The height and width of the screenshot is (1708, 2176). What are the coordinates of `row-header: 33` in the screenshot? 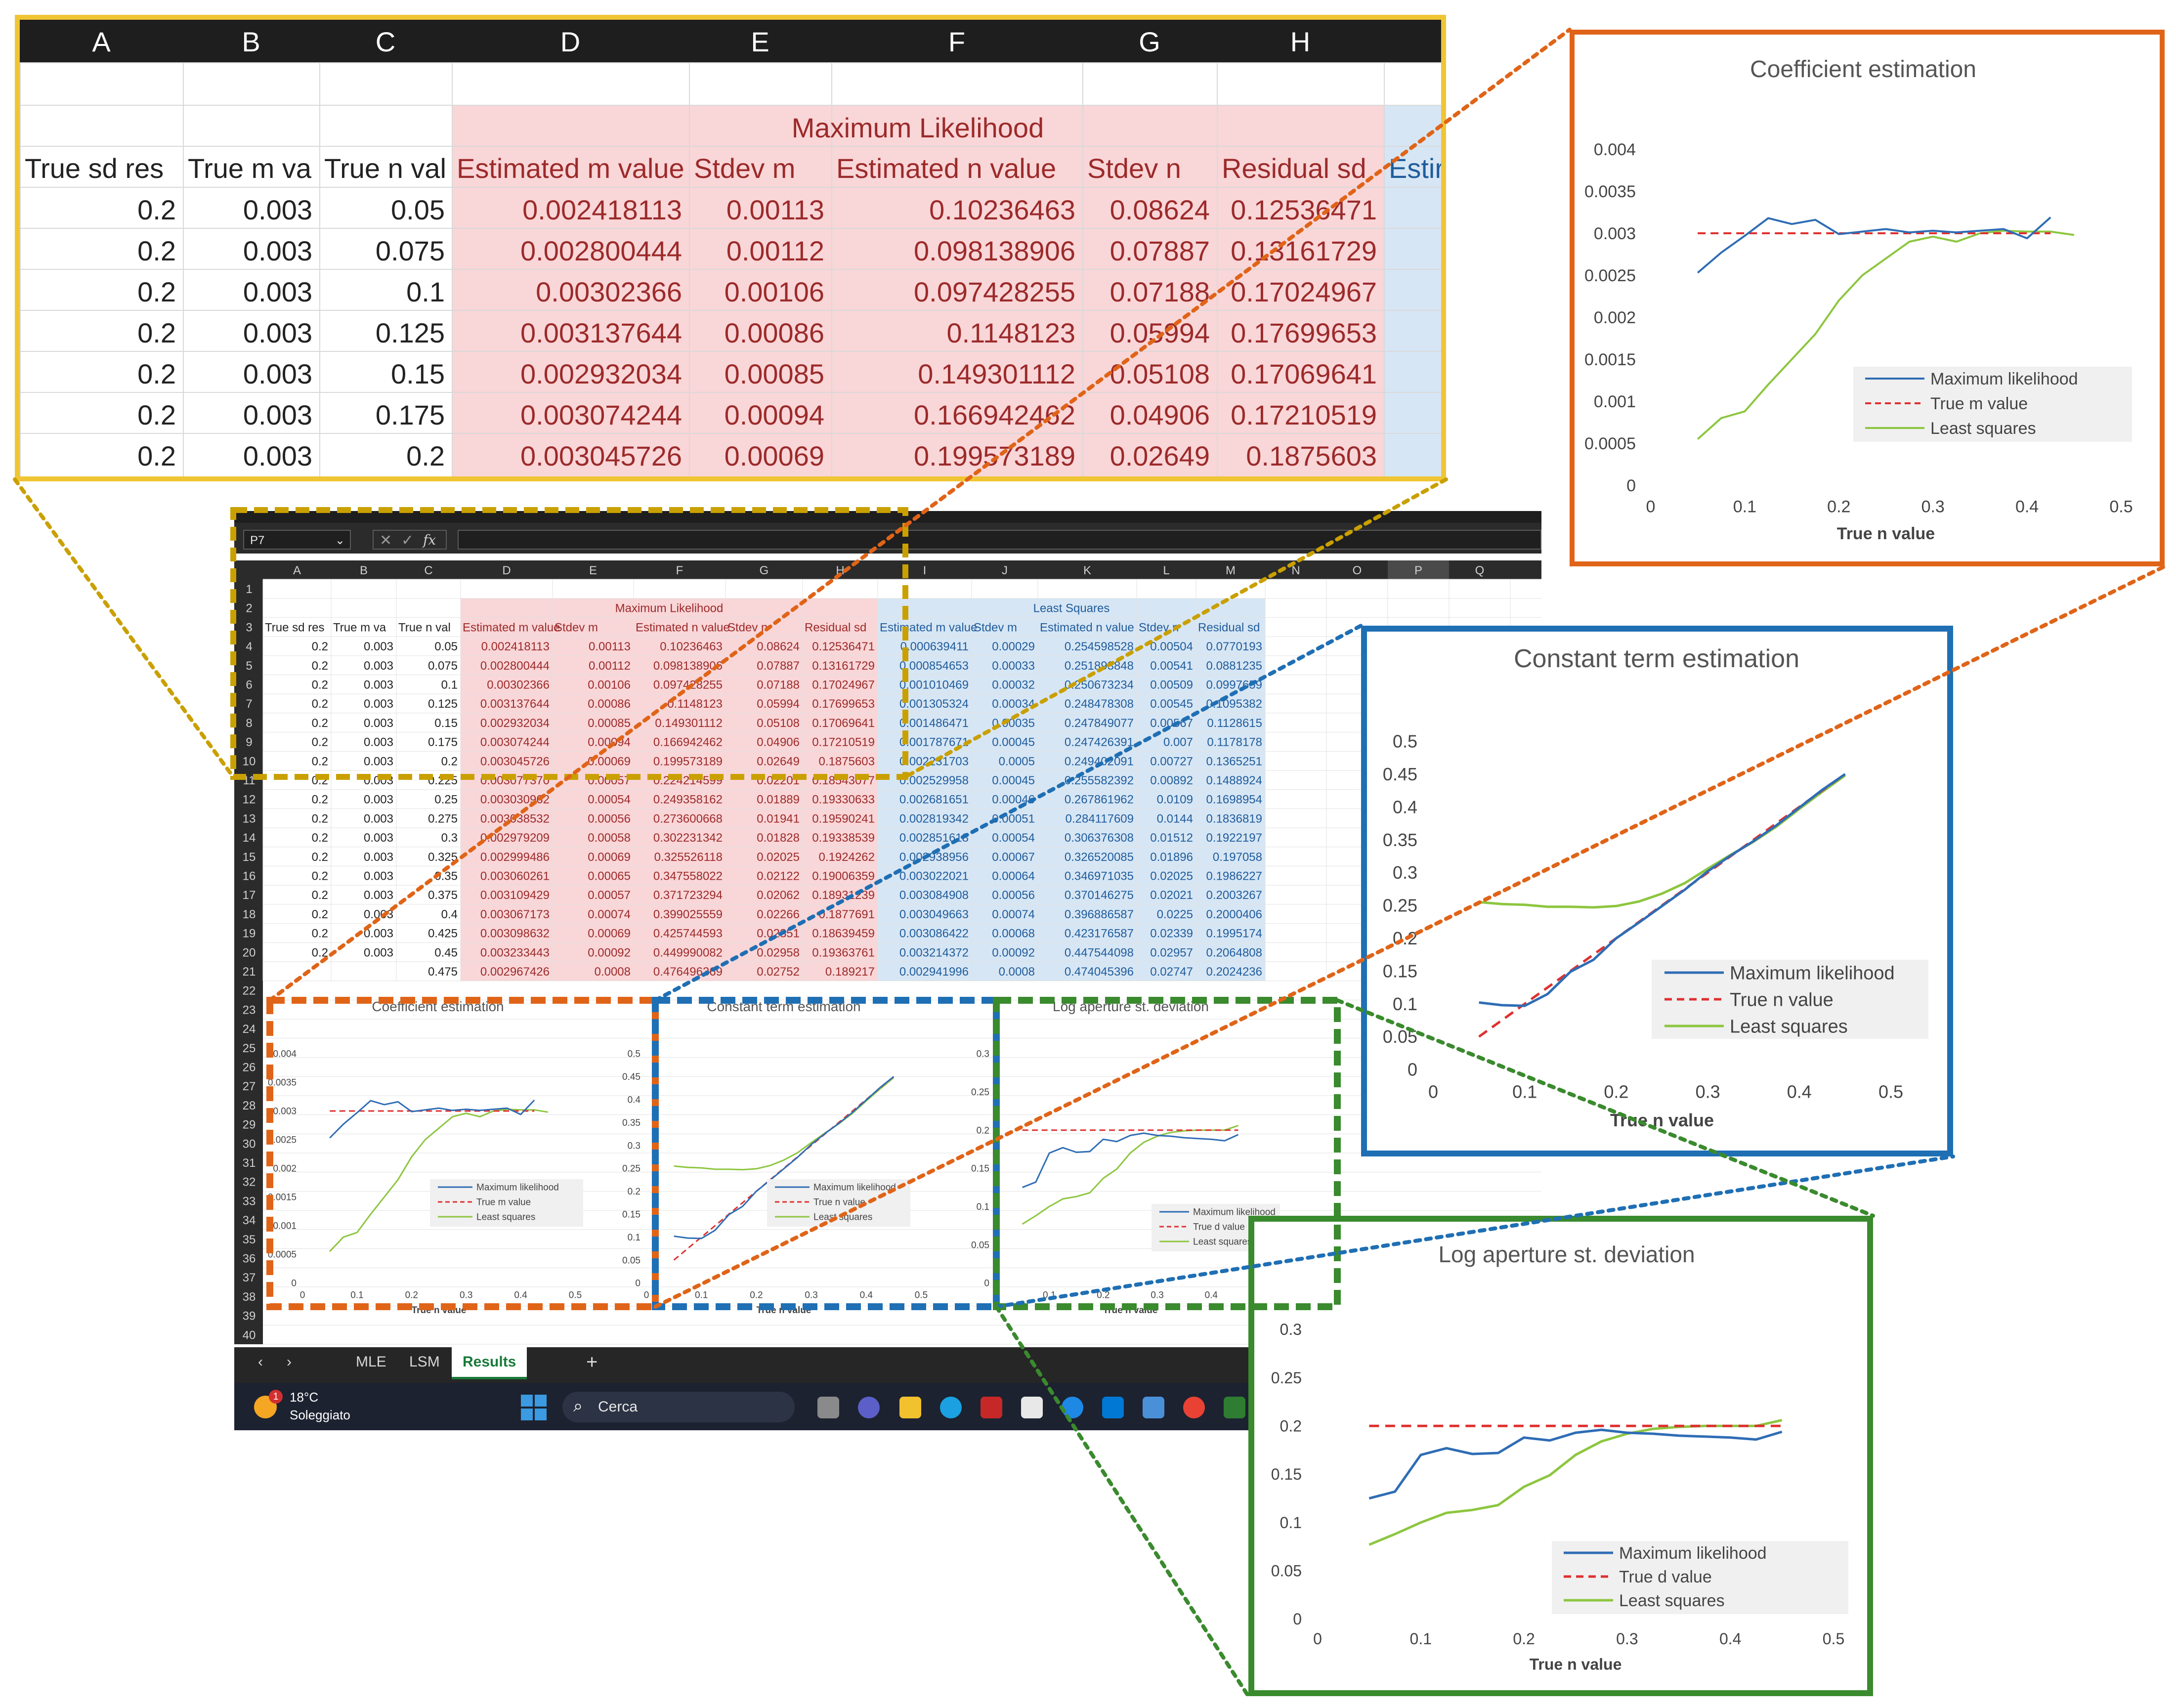 It's located at (249, 1201).